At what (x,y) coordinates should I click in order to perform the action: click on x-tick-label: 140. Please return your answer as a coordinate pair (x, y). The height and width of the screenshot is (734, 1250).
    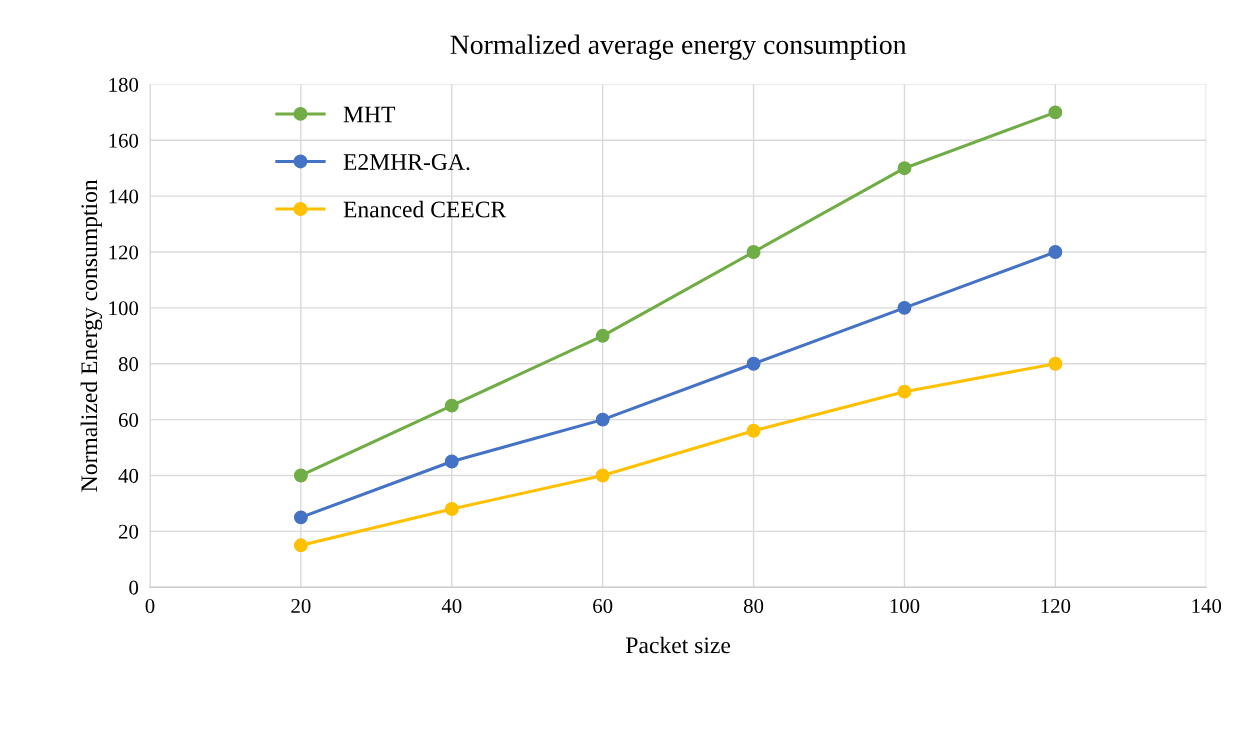
    Looking at the image, I should click on (1207, 605).